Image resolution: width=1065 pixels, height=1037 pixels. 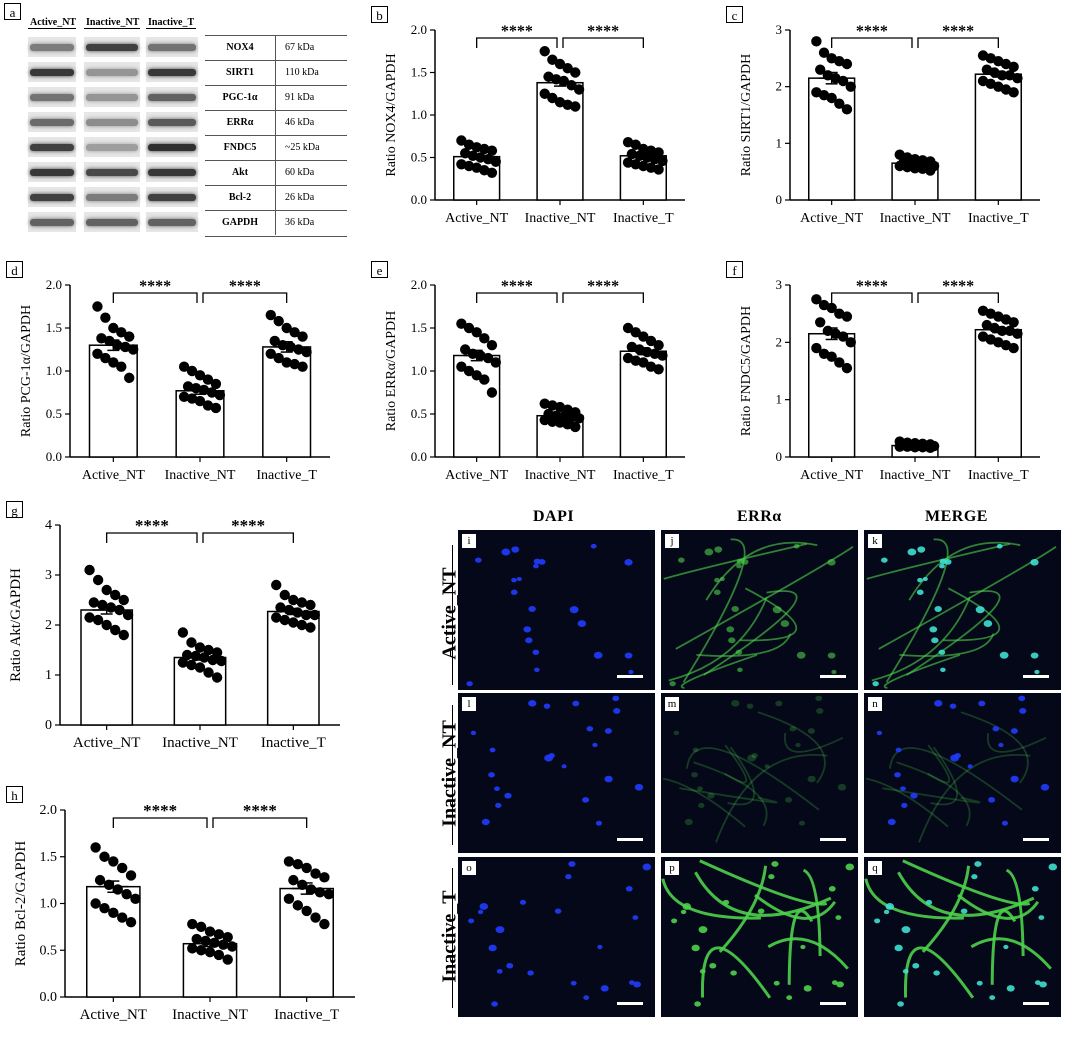 What do you see at coordinates (452, 775) in the screenshot?
I see `row-bracket` at bounding box center [452, 775].